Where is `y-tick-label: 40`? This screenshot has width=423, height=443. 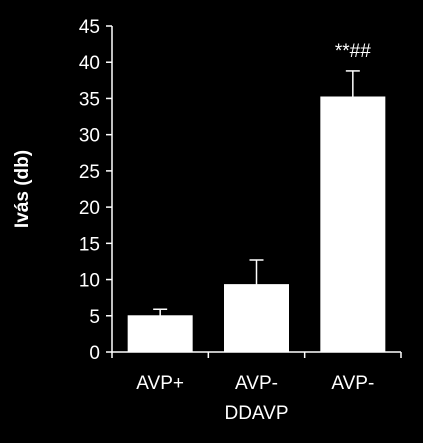 y-tick-label: 40 is located at coordinates (89, 63).